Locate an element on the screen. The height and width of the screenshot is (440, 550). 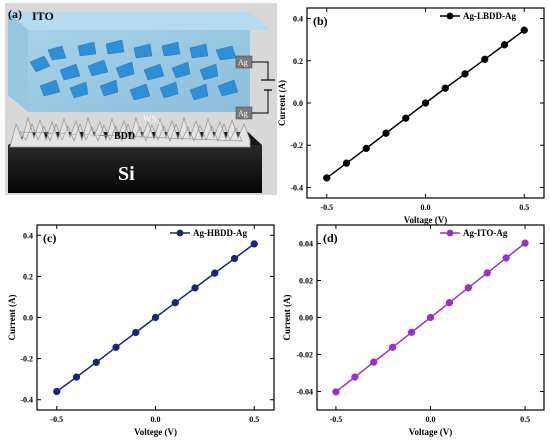
y-tick-label: -0.04 is located at coordinates (304, 392).